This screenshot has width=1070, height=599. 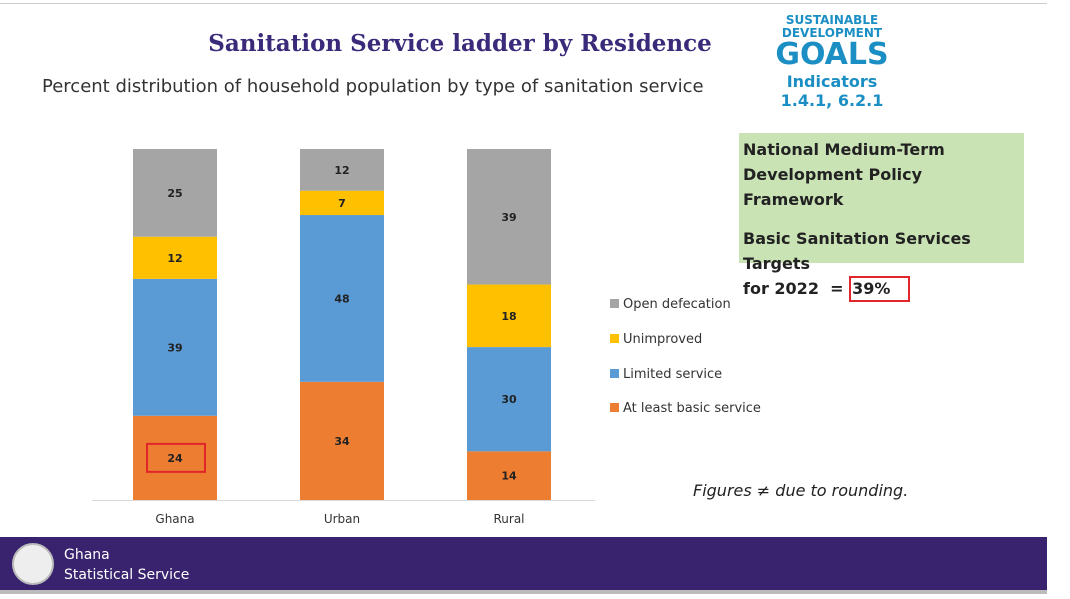 I want to click on category-label: Urban, so click(x=342, y=519).